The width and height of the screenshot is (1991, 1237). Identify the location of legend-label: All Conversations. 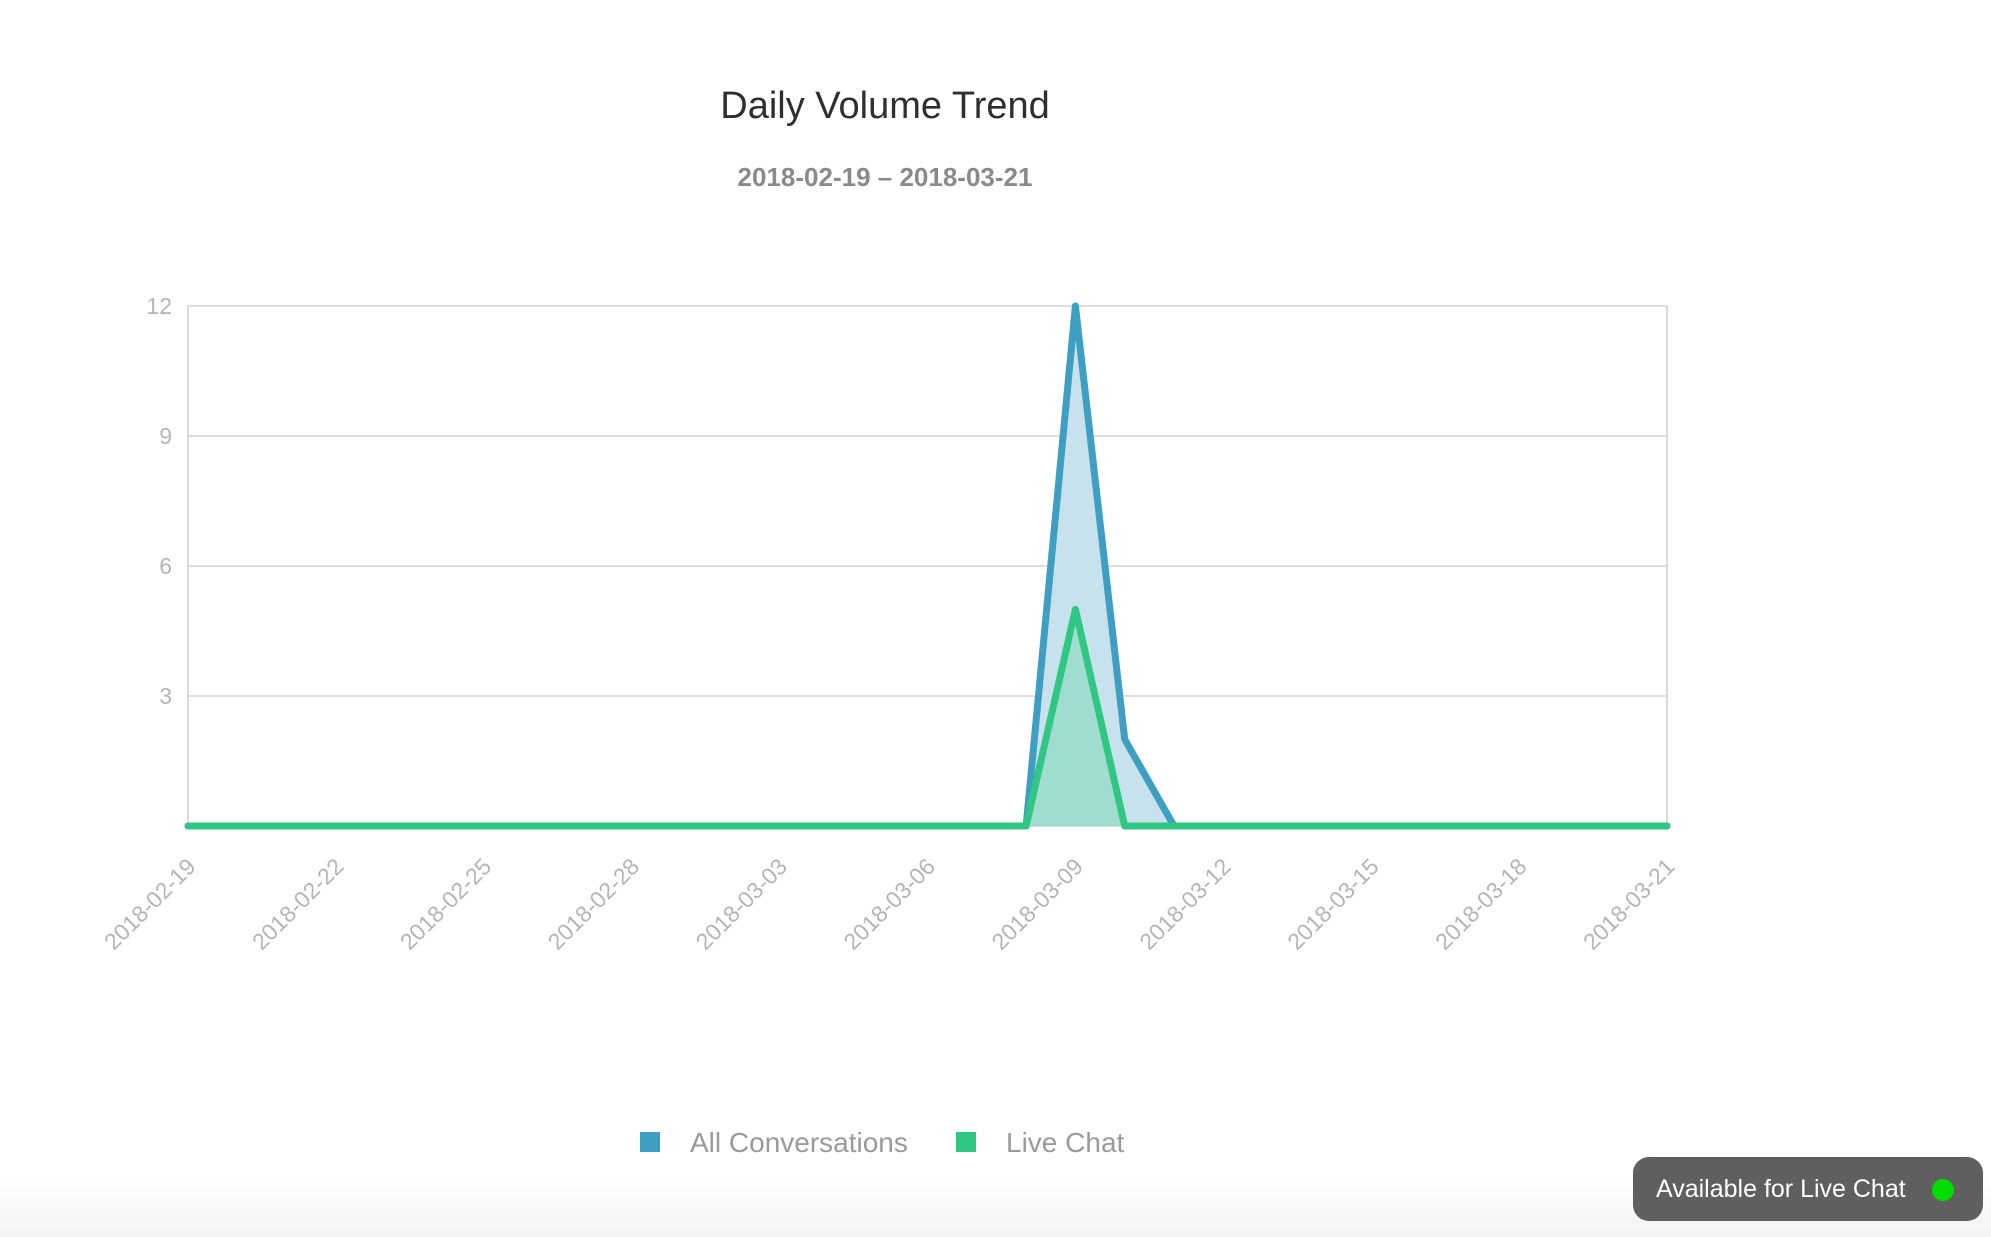
(799, 1142).